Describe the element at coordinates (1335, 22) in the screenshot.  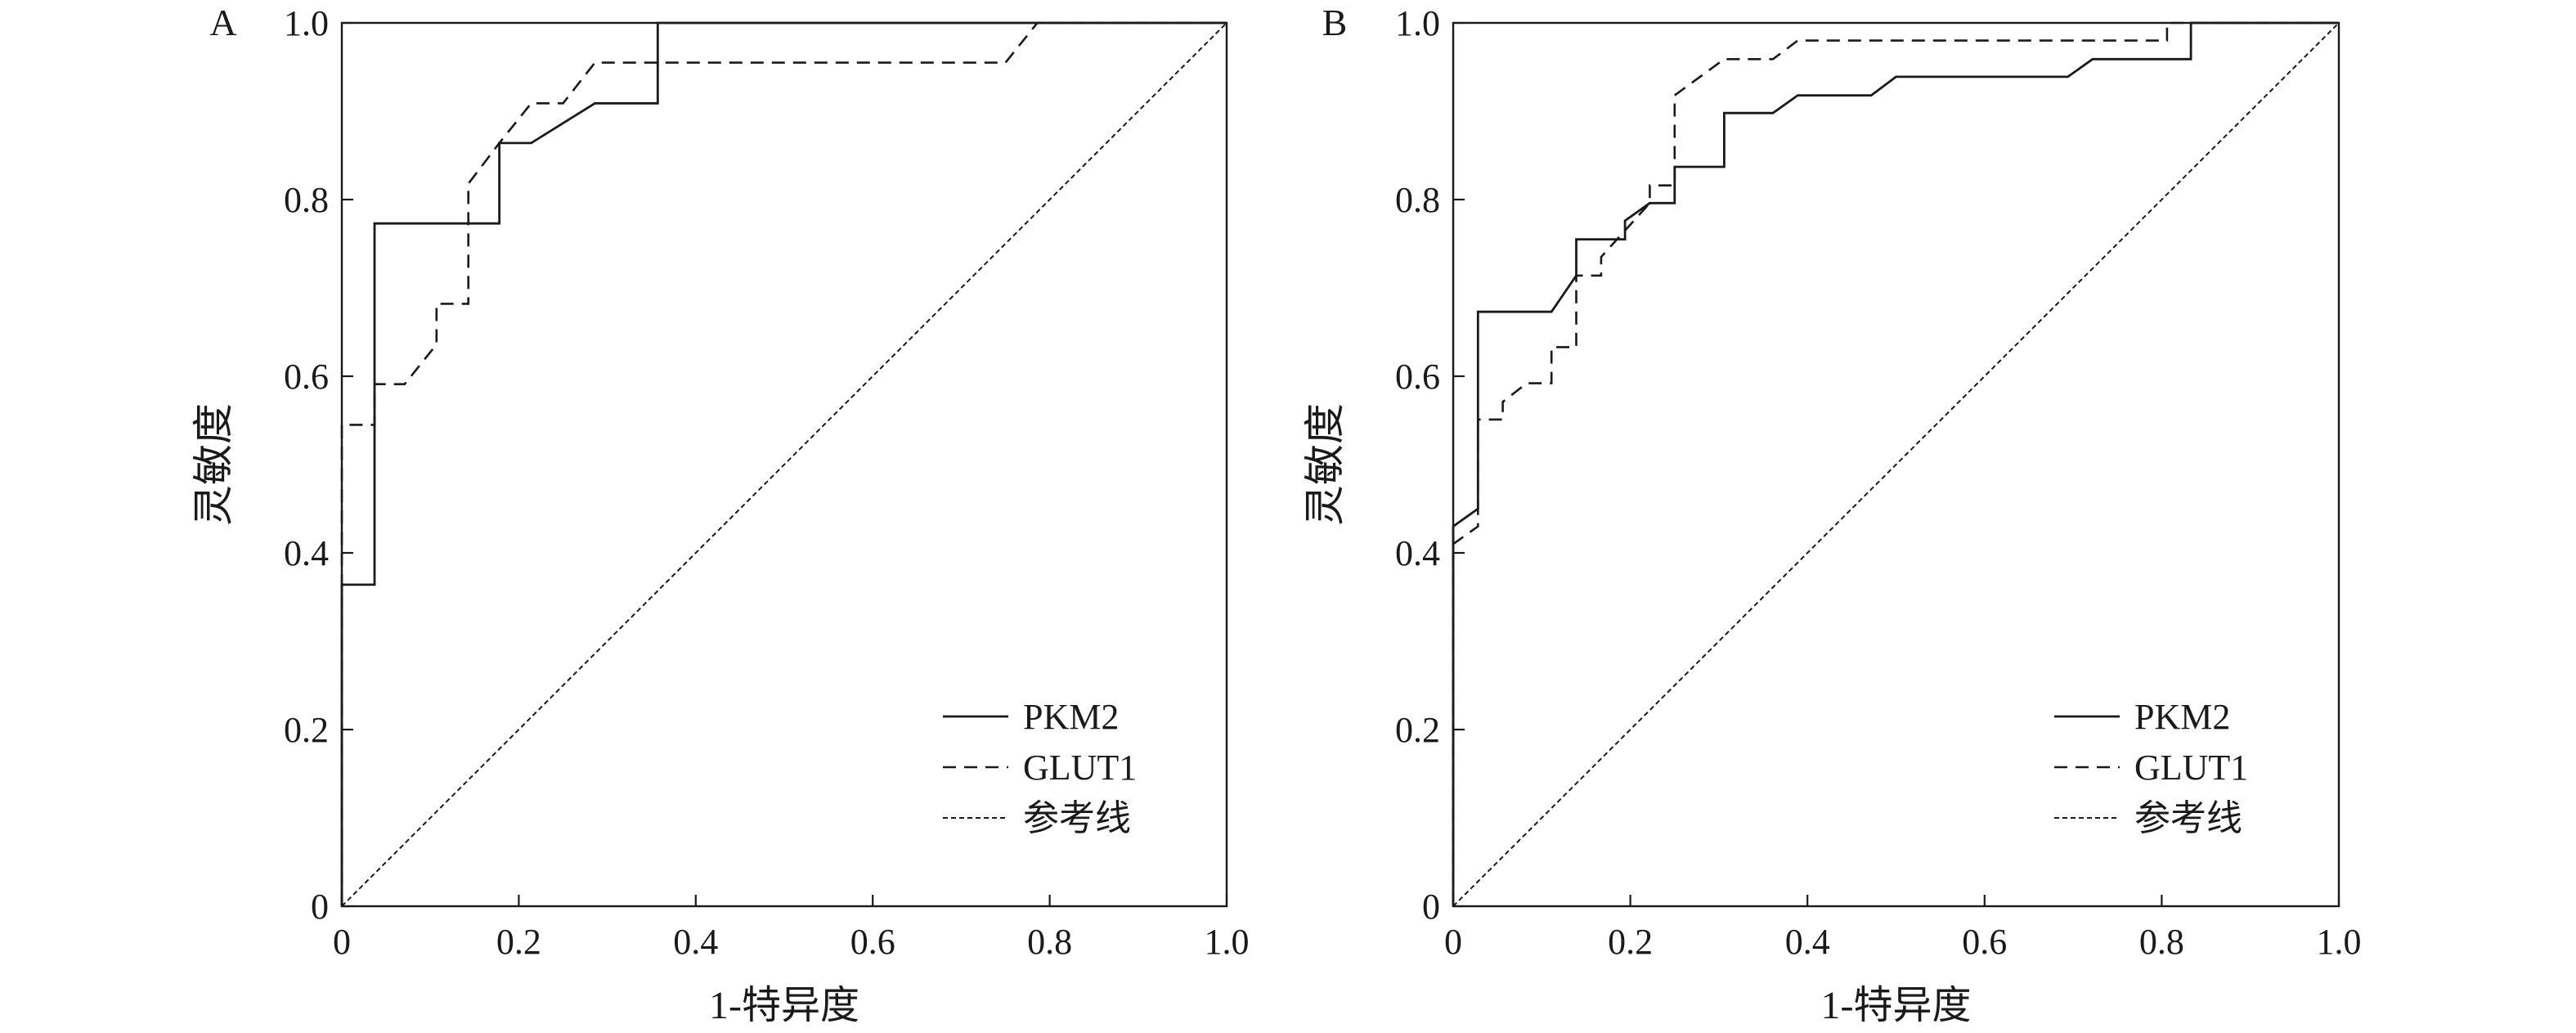
I see `panel-label: B` at that location.